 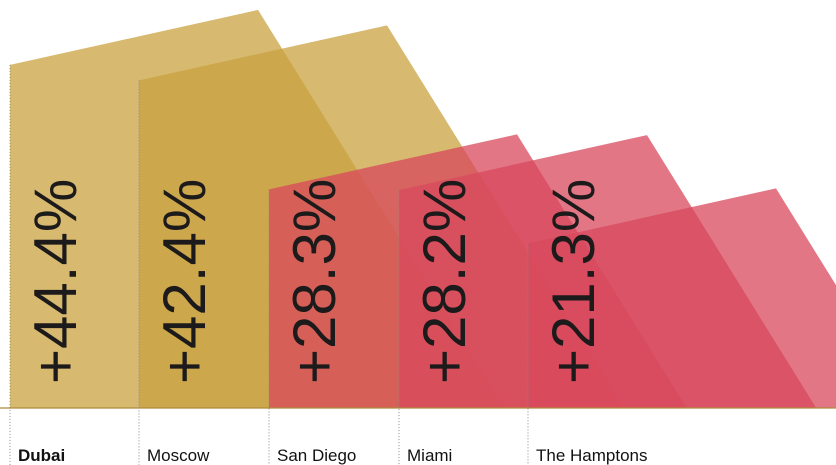 What do you see at coordinates (178, 455) in the screenshot?
I see `category-label: Moscow` at bounding box center [178, 455].